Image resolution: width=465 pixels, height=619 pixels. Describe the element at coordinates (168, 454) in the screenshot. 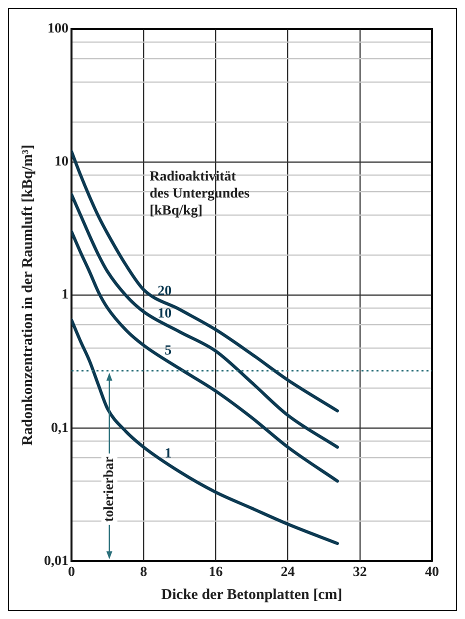

I see `series-label: 1` at that location.